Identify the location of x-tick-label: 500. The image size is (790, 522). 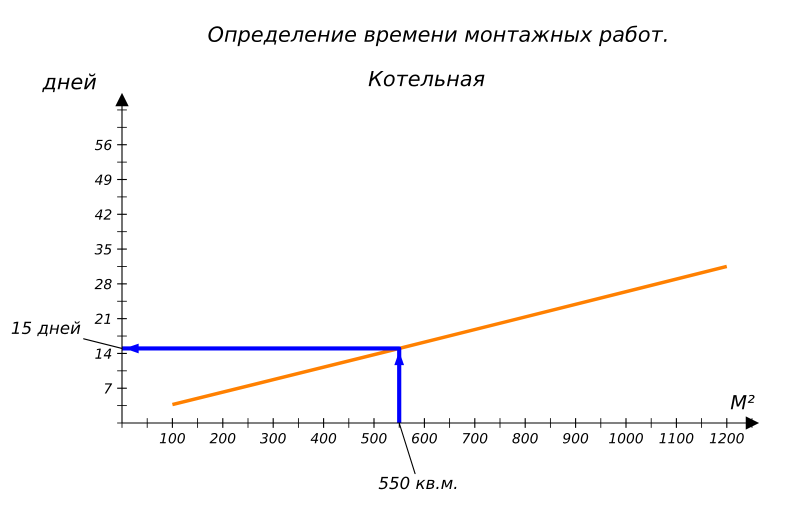
(374, 438).